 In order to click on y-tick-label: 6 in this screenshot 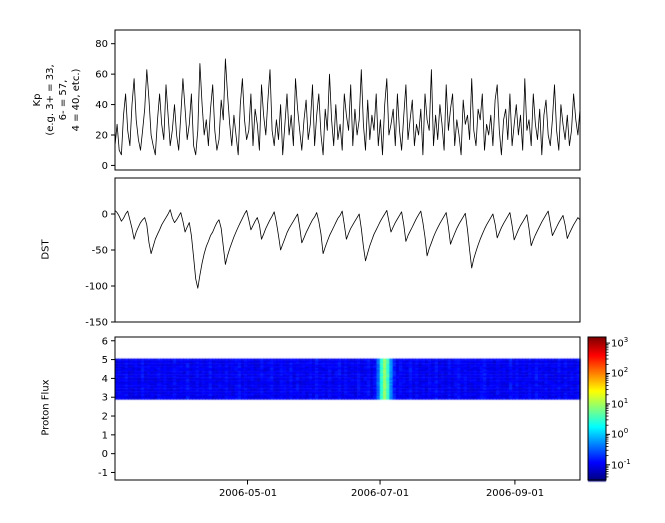, I will do `click(105, 341)`.